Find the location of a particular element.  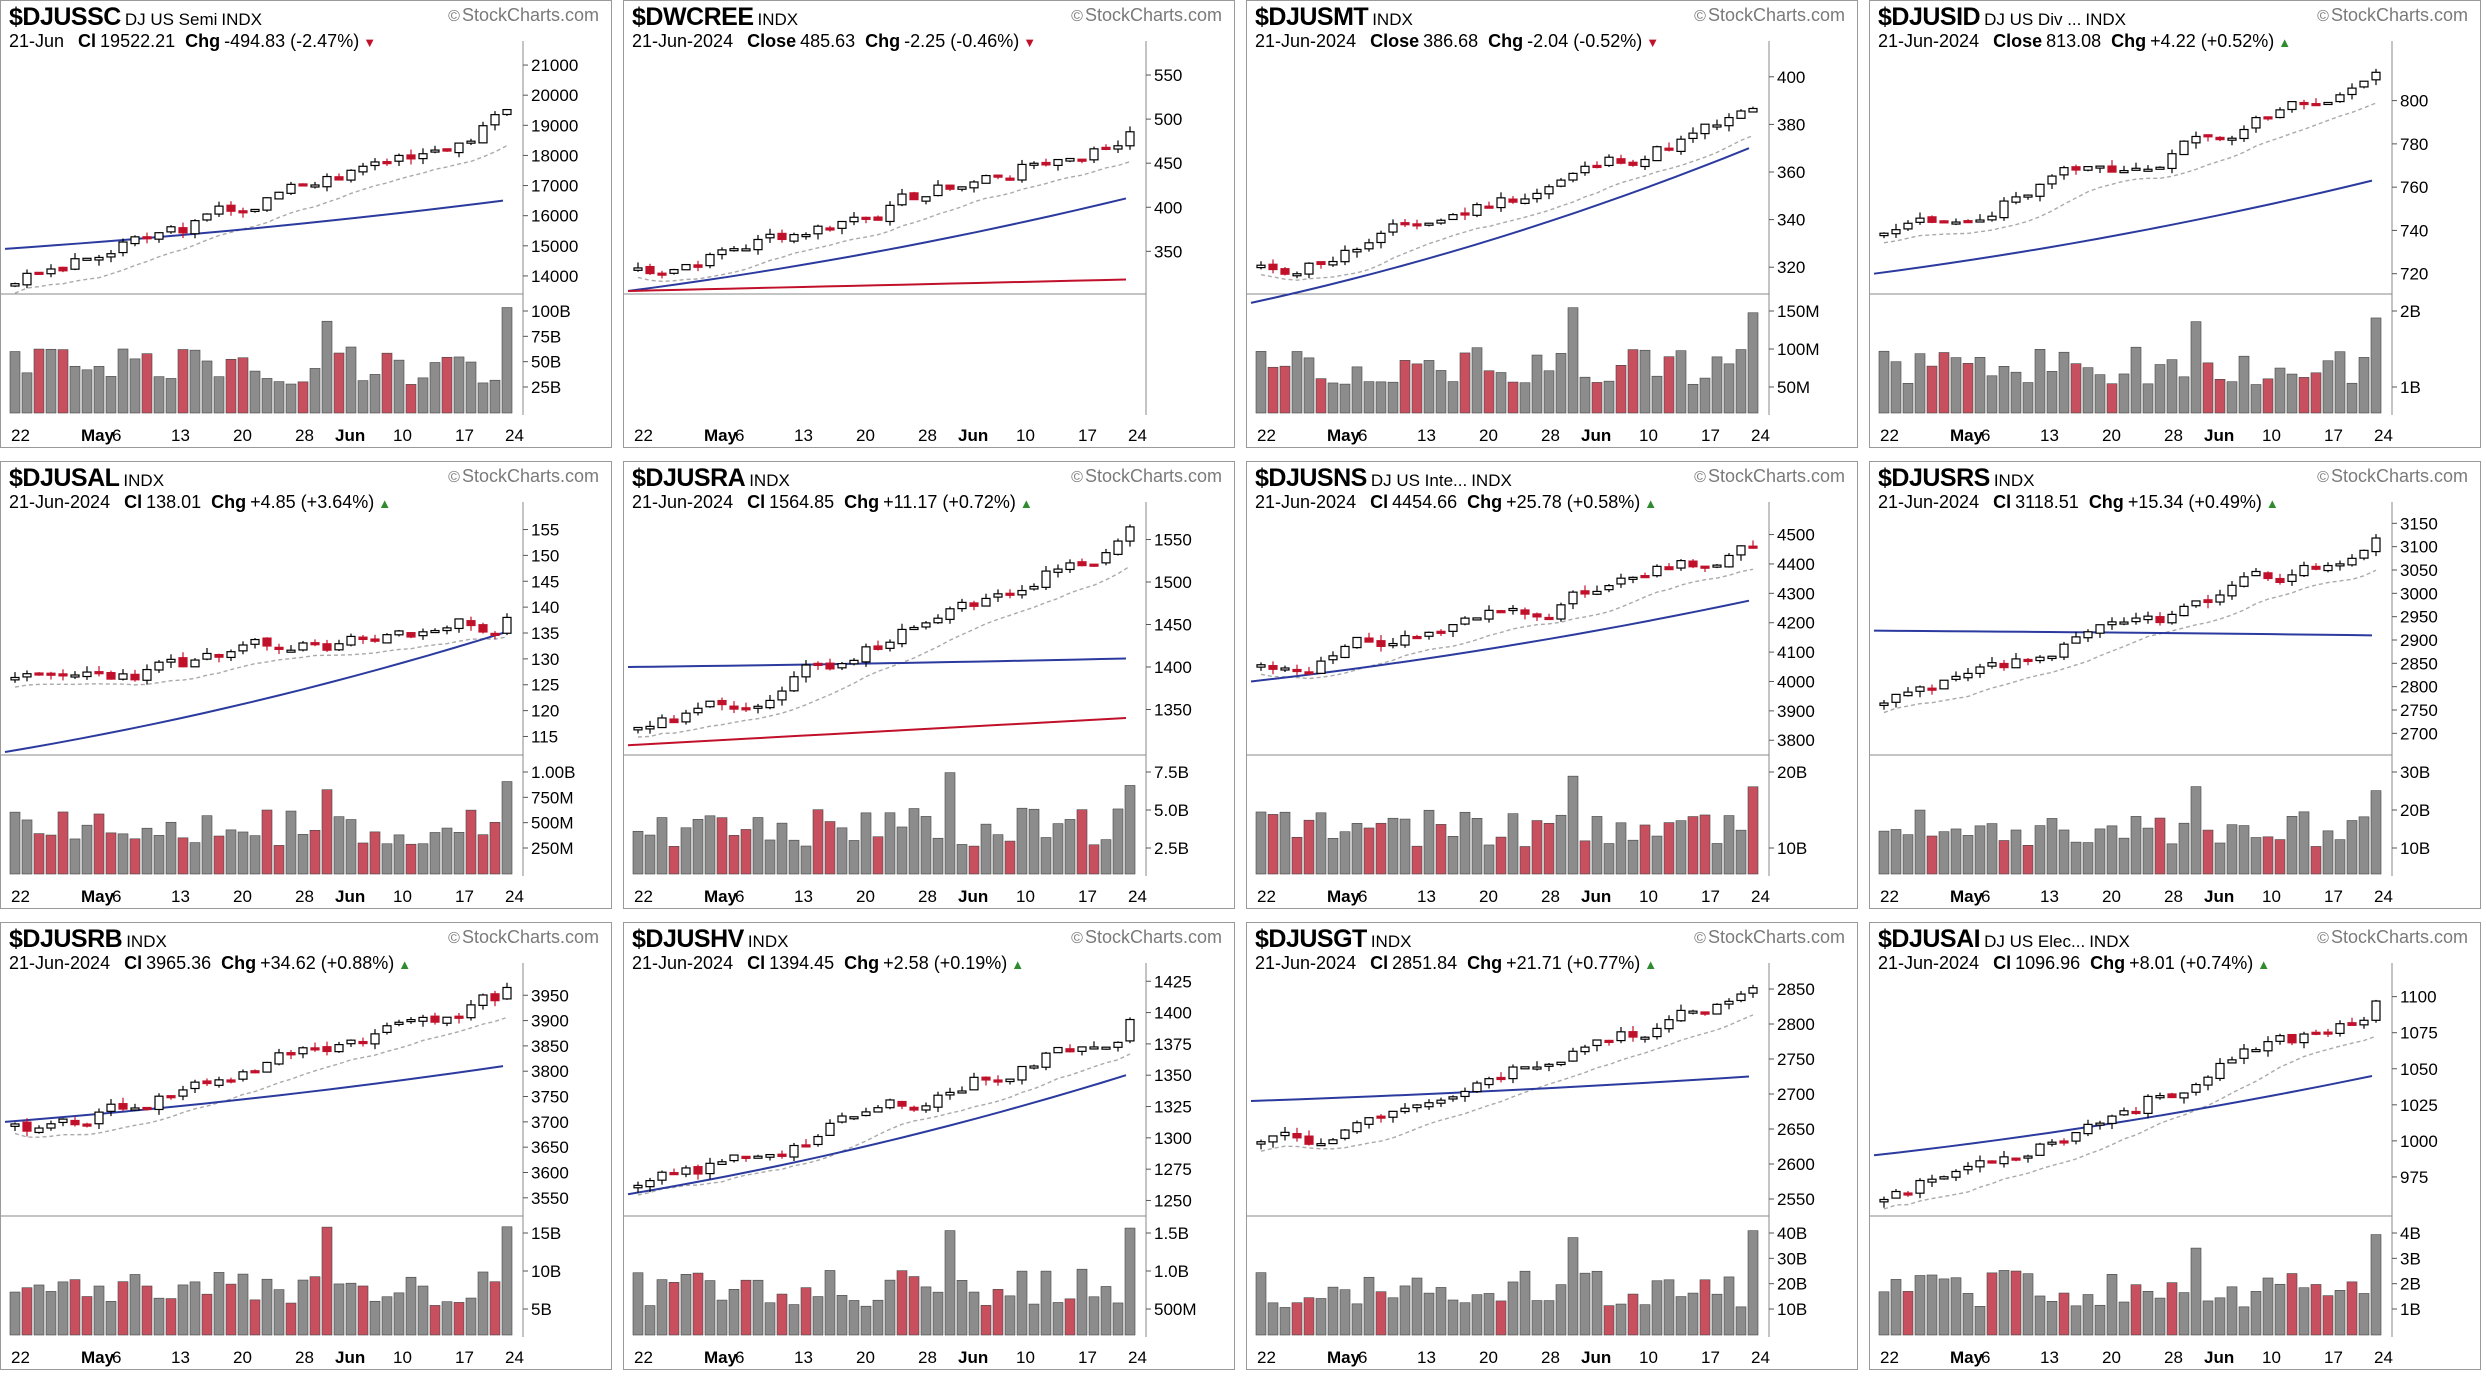

vol-tick-label: 10B is located at coordinates (1792, 1309).